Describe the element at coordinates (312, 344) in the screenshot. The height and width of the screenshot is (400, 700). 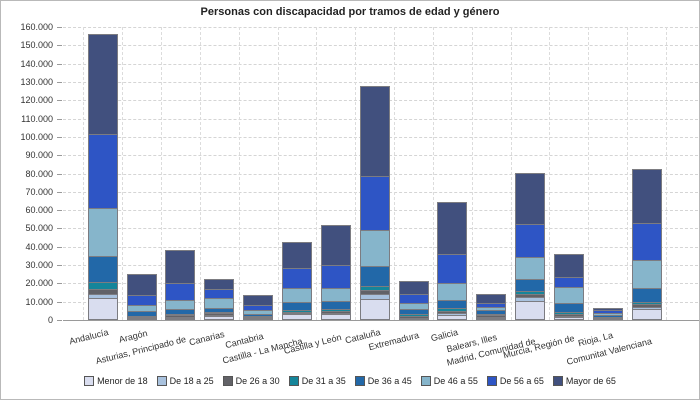
I see `x-axis-category-label: Castilla y León` at that location.